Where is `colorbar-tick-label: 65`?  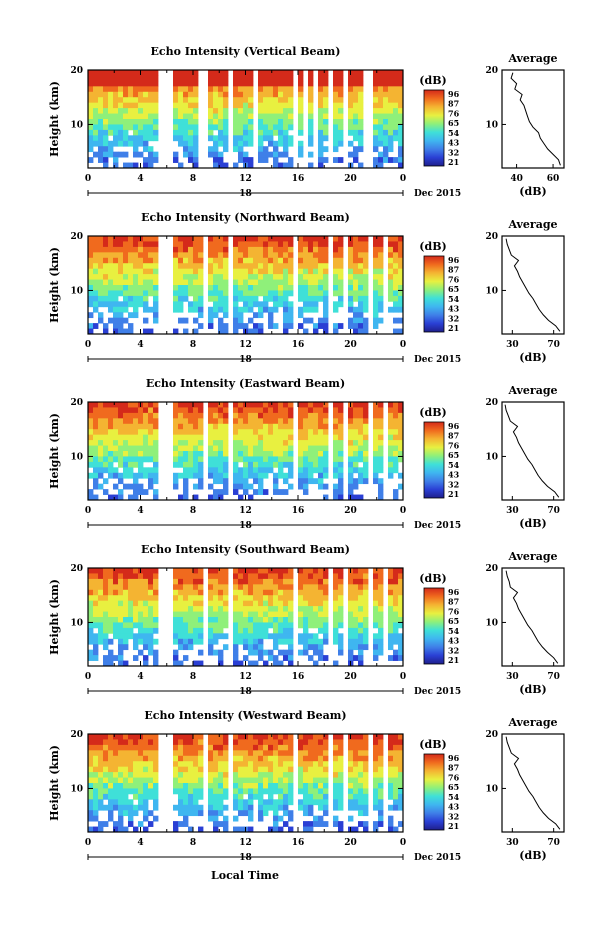 colorbar-tick-label: 65 is located at coordinates (453, 621).